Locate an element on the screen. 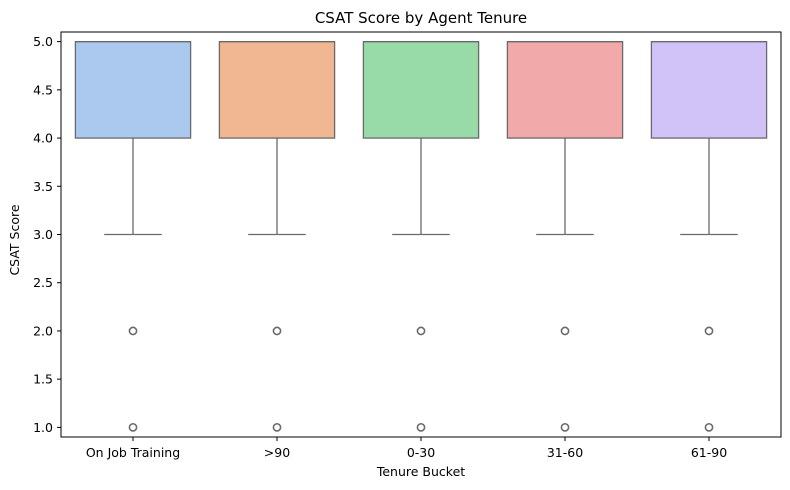 Image resolution: width=790 pixels, height=490 pixels. x-axis-label: Tenure Bucket is located at coordinates (420, 471).